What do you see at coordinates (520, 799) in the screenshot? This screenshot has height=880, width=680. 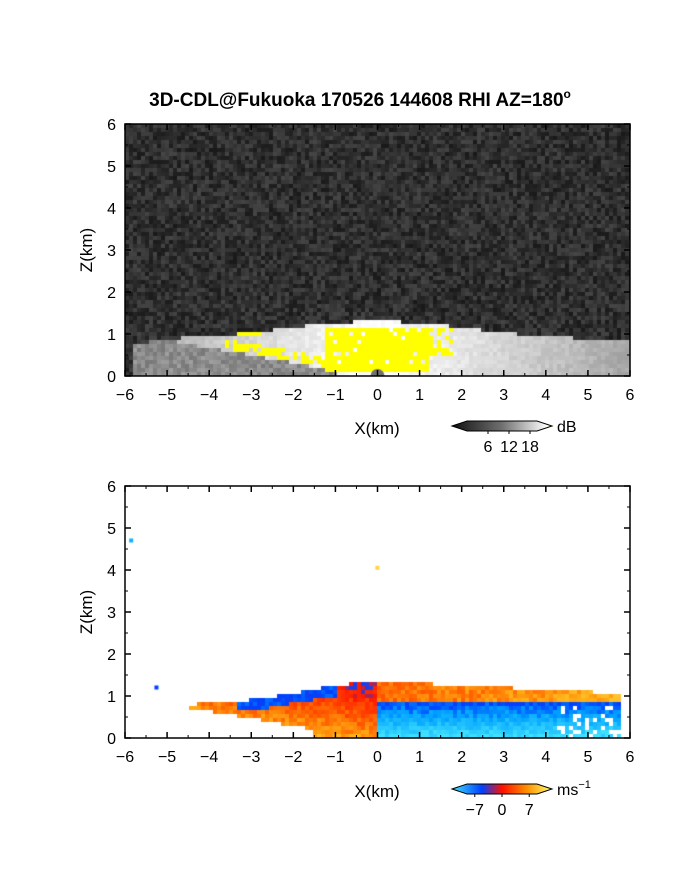 I see `velocity-colorbar: −7 0 7 ms−1` at bounding box center [520, 799].